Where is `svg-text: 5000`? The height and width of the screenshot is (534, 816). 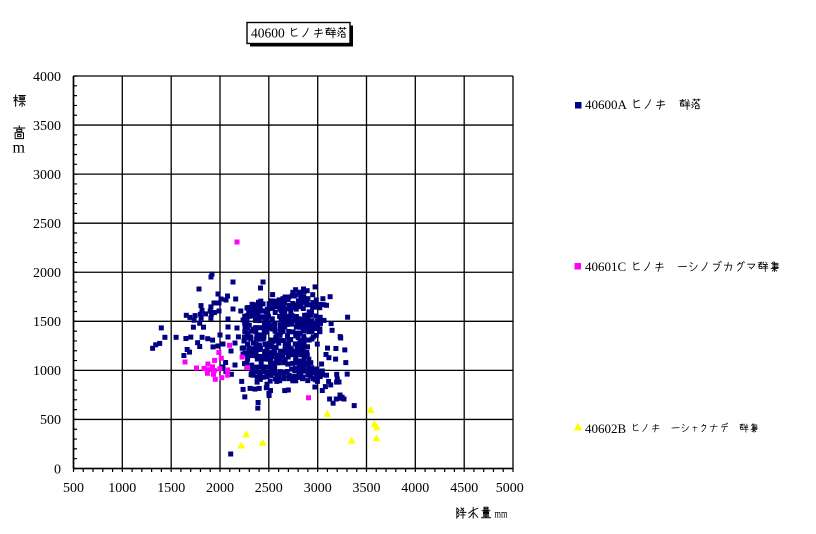 svg-text: 5000 is located at coordinates (510, 488).